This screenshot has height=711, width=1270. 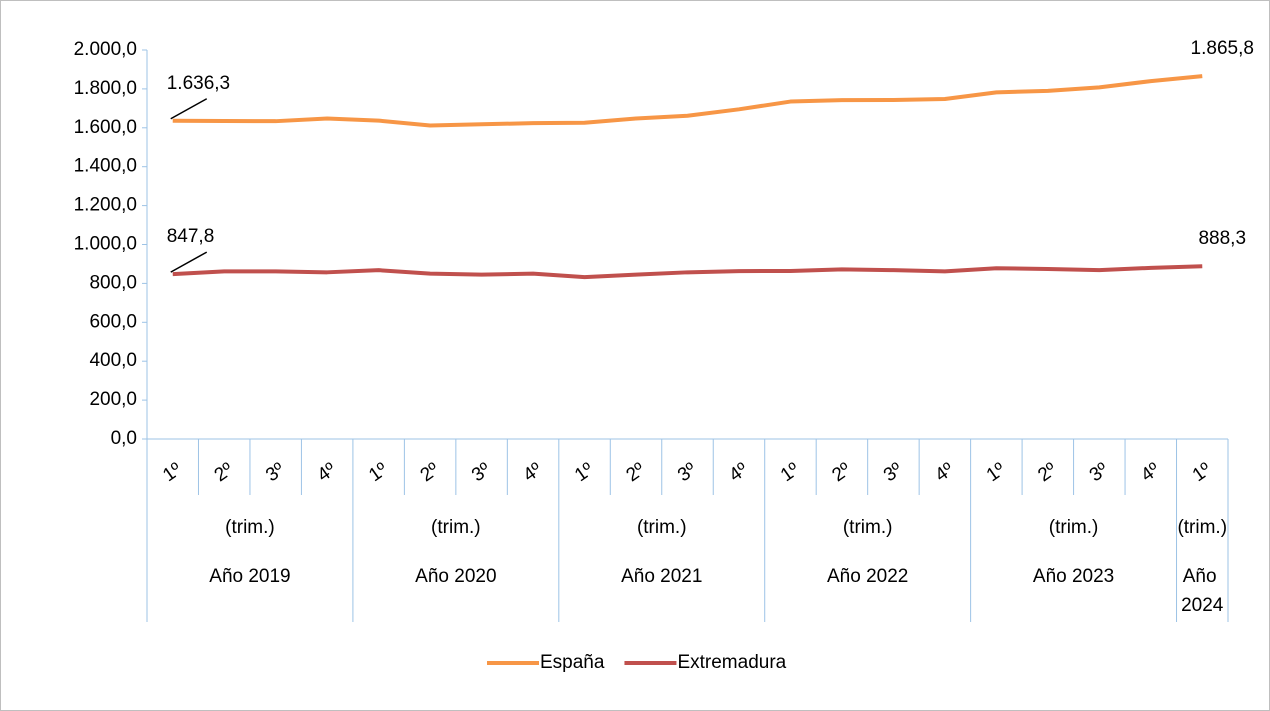 What do you see at coordinates (191, 236) in the screenshot?
I see `data-label: 847,8` at bounding box center [191, 236].